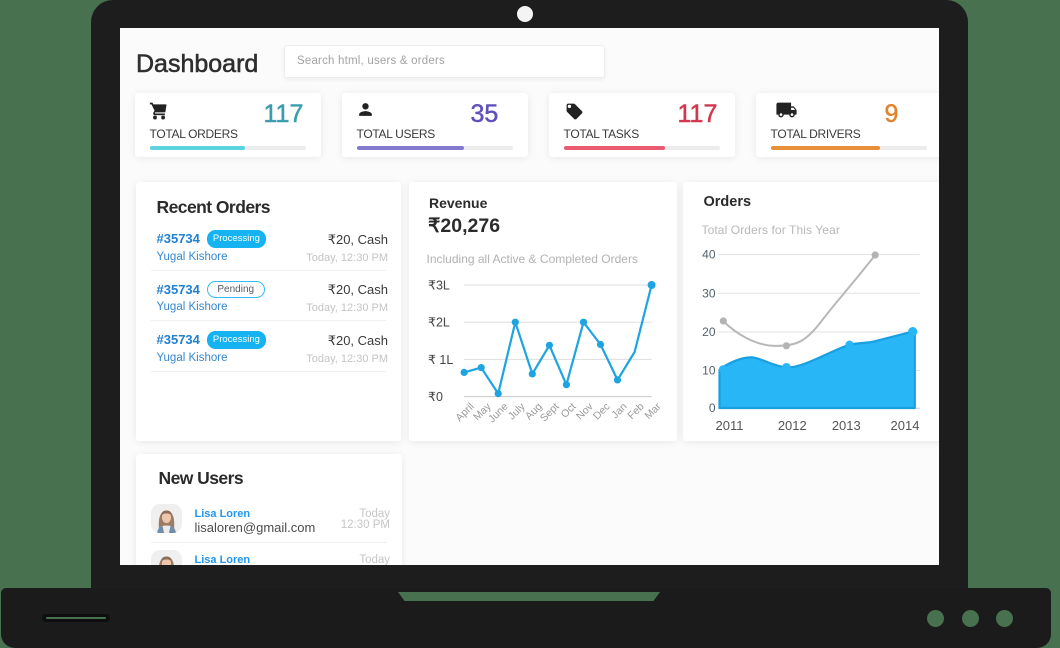  I want to click on svg-text: 2011, so click(730, 425).